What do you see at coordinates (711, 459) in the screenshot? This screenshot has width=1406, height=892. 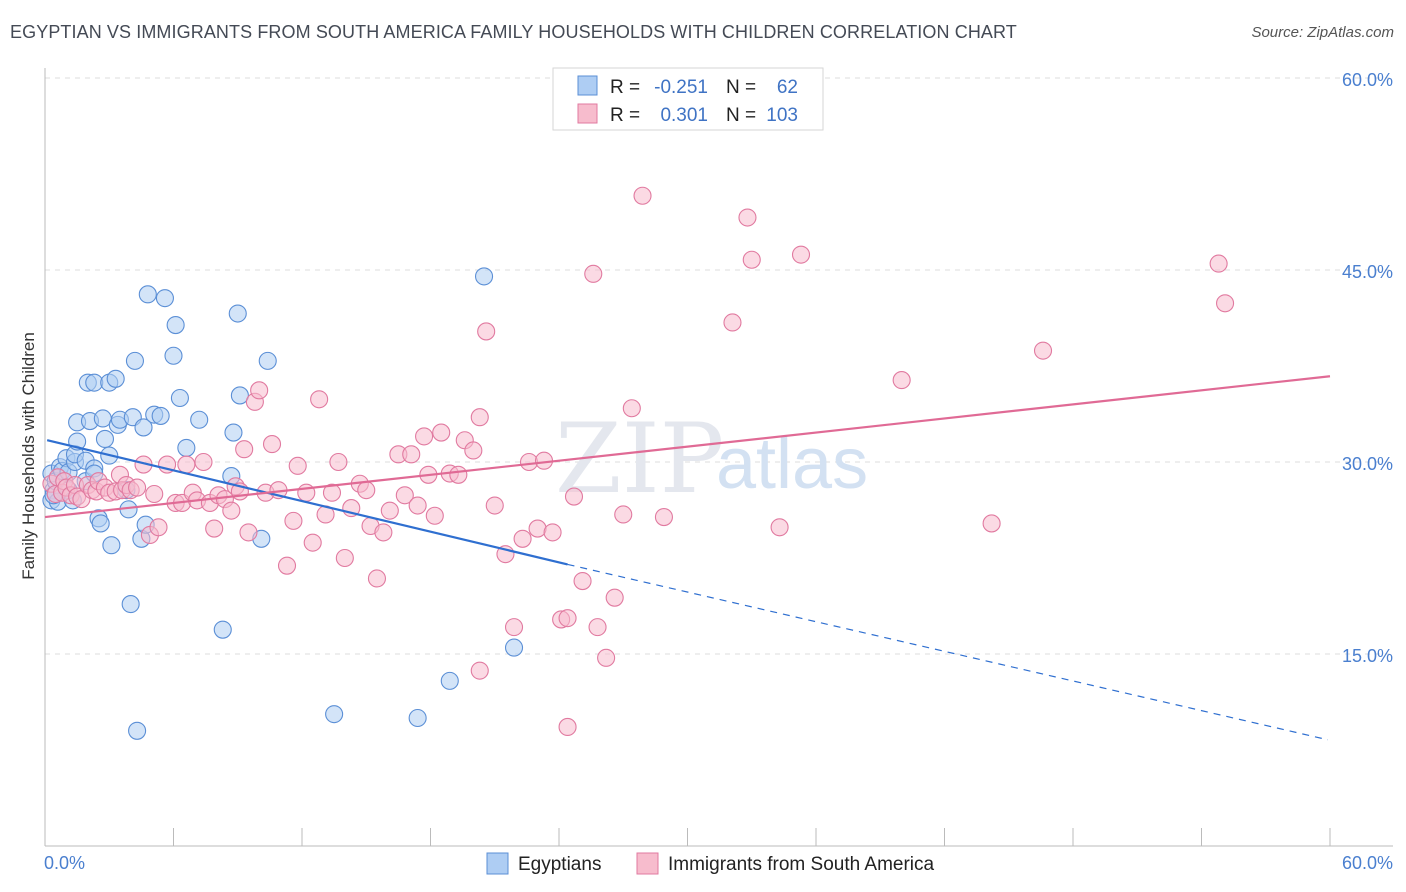 I see `watermark: ZIP atlas` at bounding box center [711, 459].